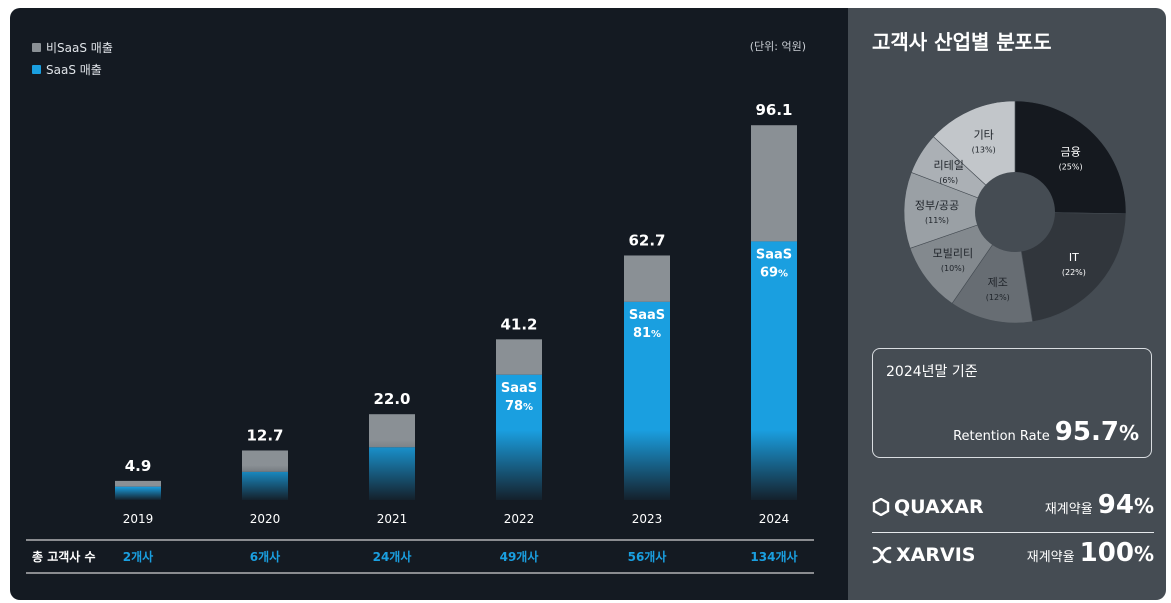 The width and height of the screenshot is (1171, 603). What do you see at coordinates (519, 406) in the screenshot?
I see `saas-share-value-2022: 78%` at bounding box center [519, 406].